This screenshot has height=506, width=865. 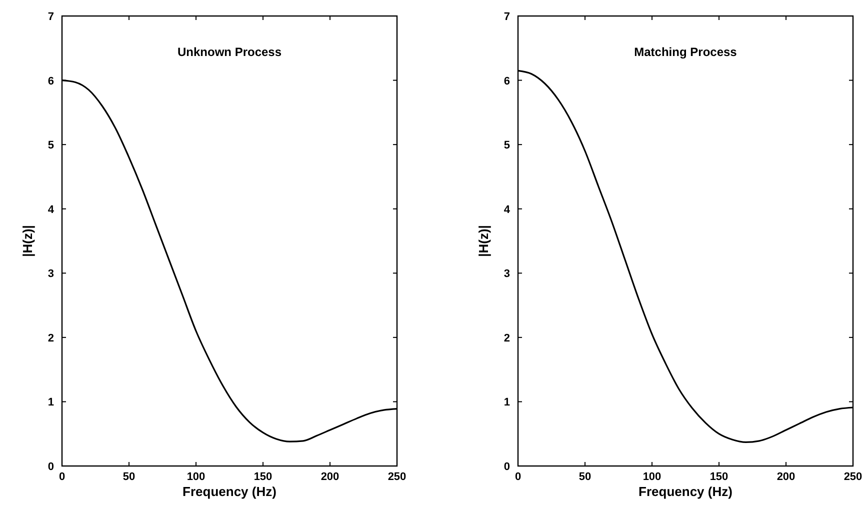 I want to click on text: Matching Process, so click(x=686, y=52).